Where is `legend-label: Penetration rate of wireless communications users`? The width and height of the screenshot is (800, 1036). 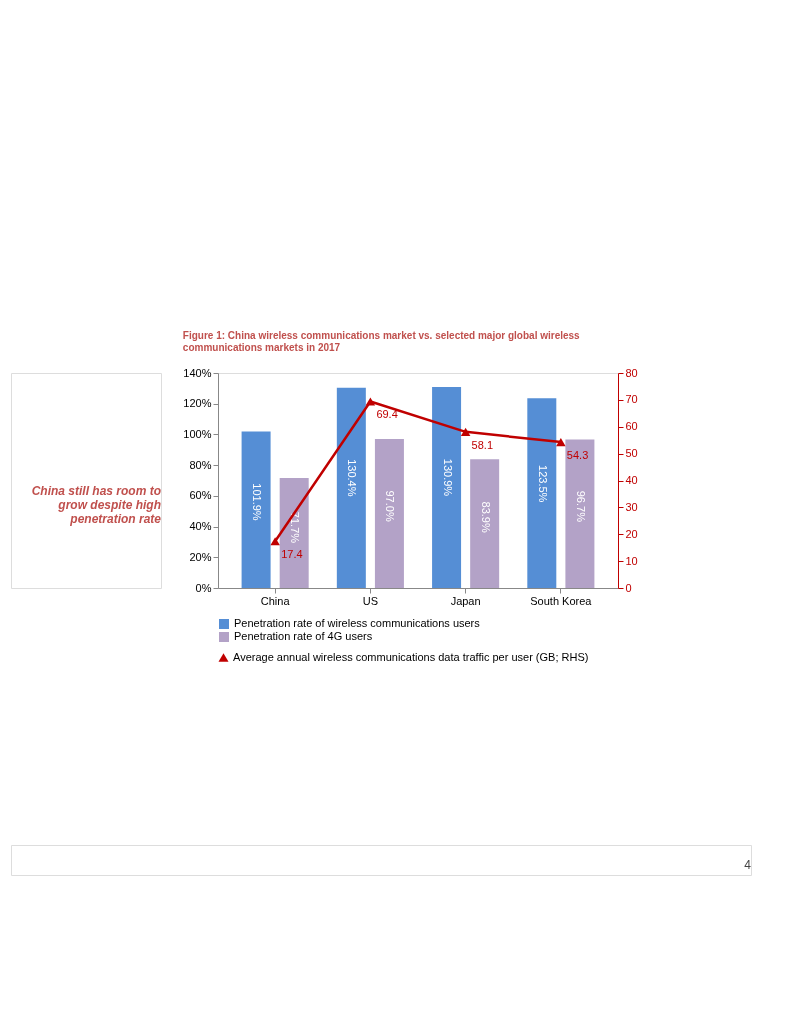
legend-label: Penetration rate of wireless communications users is located at coordinates (357, 623).